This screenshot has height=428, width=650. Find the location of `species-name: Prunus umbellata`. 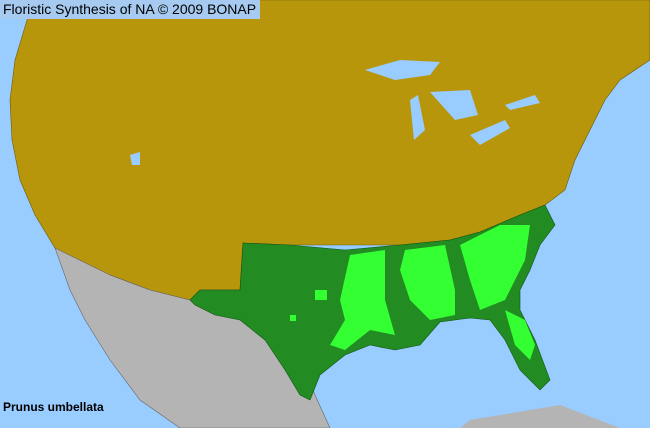

species-name: Prunus umbellata is located at coordinates (53, 407).